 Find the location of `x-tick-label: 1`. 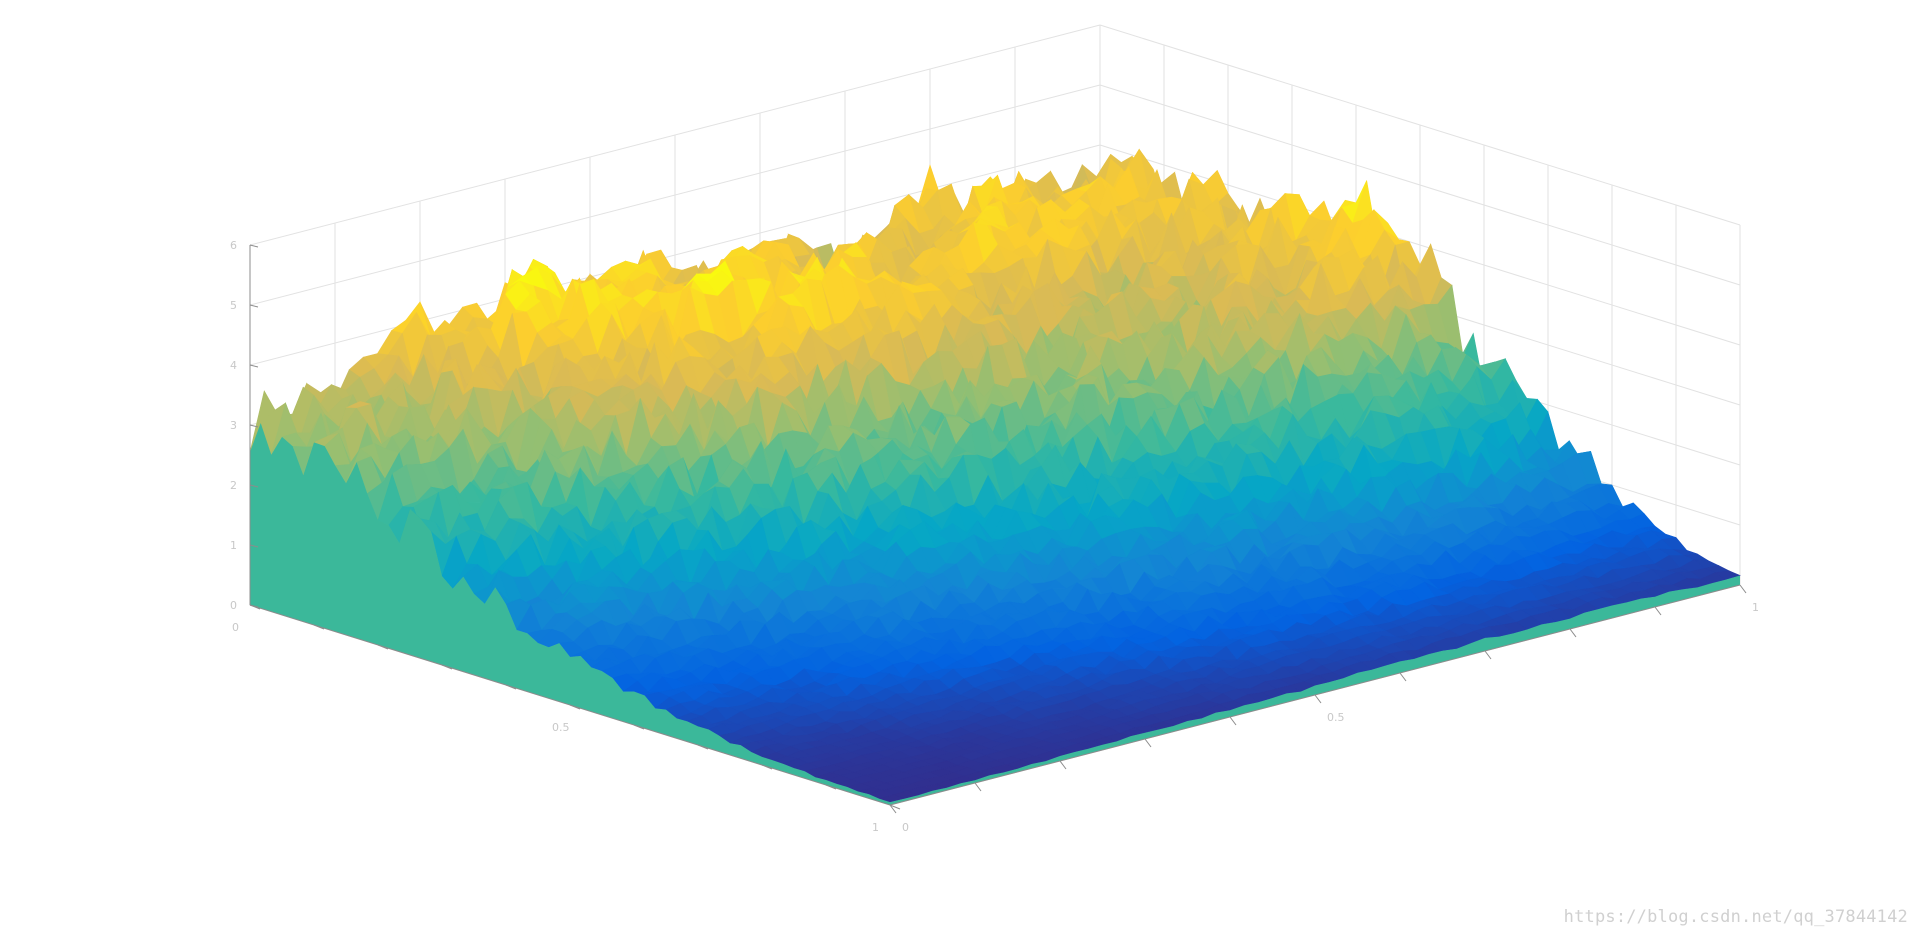

x-tick-label: 1 is located at coordinates (875, 827).